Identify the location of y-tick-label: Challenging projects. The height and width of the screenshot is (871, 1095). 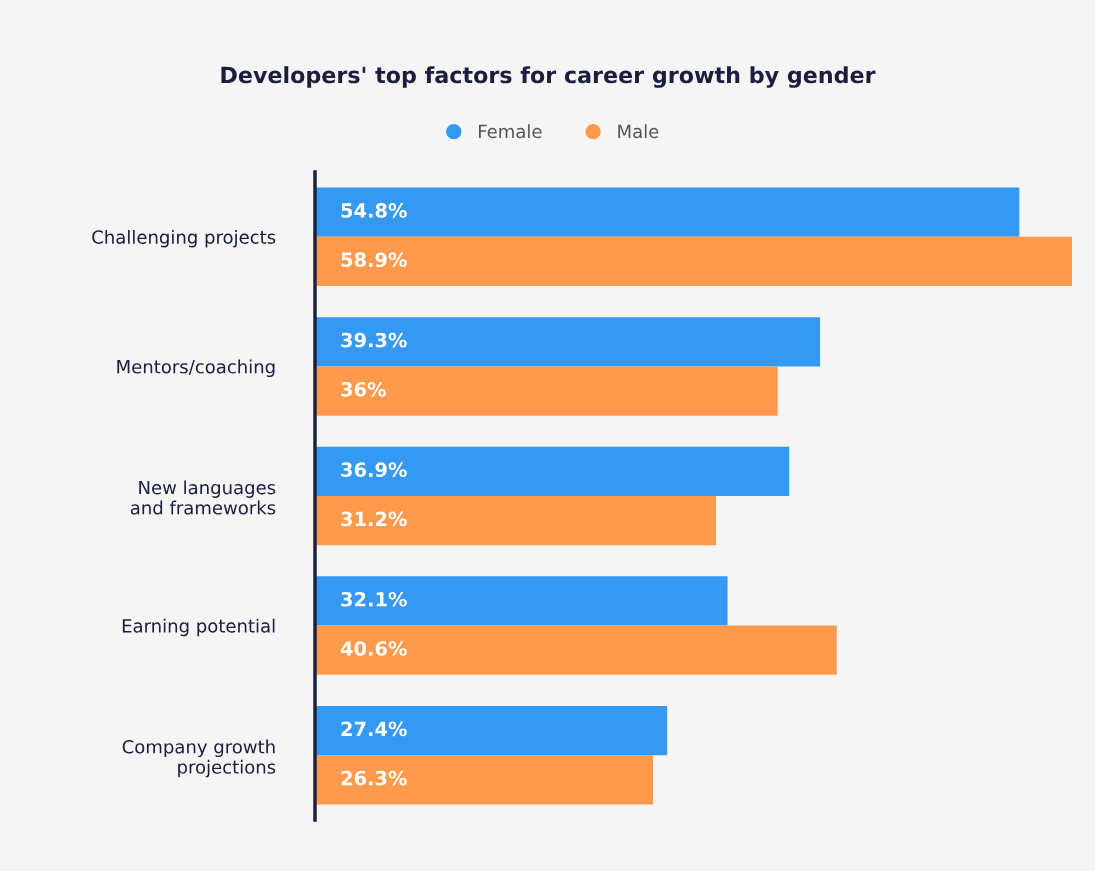
(184, 238).